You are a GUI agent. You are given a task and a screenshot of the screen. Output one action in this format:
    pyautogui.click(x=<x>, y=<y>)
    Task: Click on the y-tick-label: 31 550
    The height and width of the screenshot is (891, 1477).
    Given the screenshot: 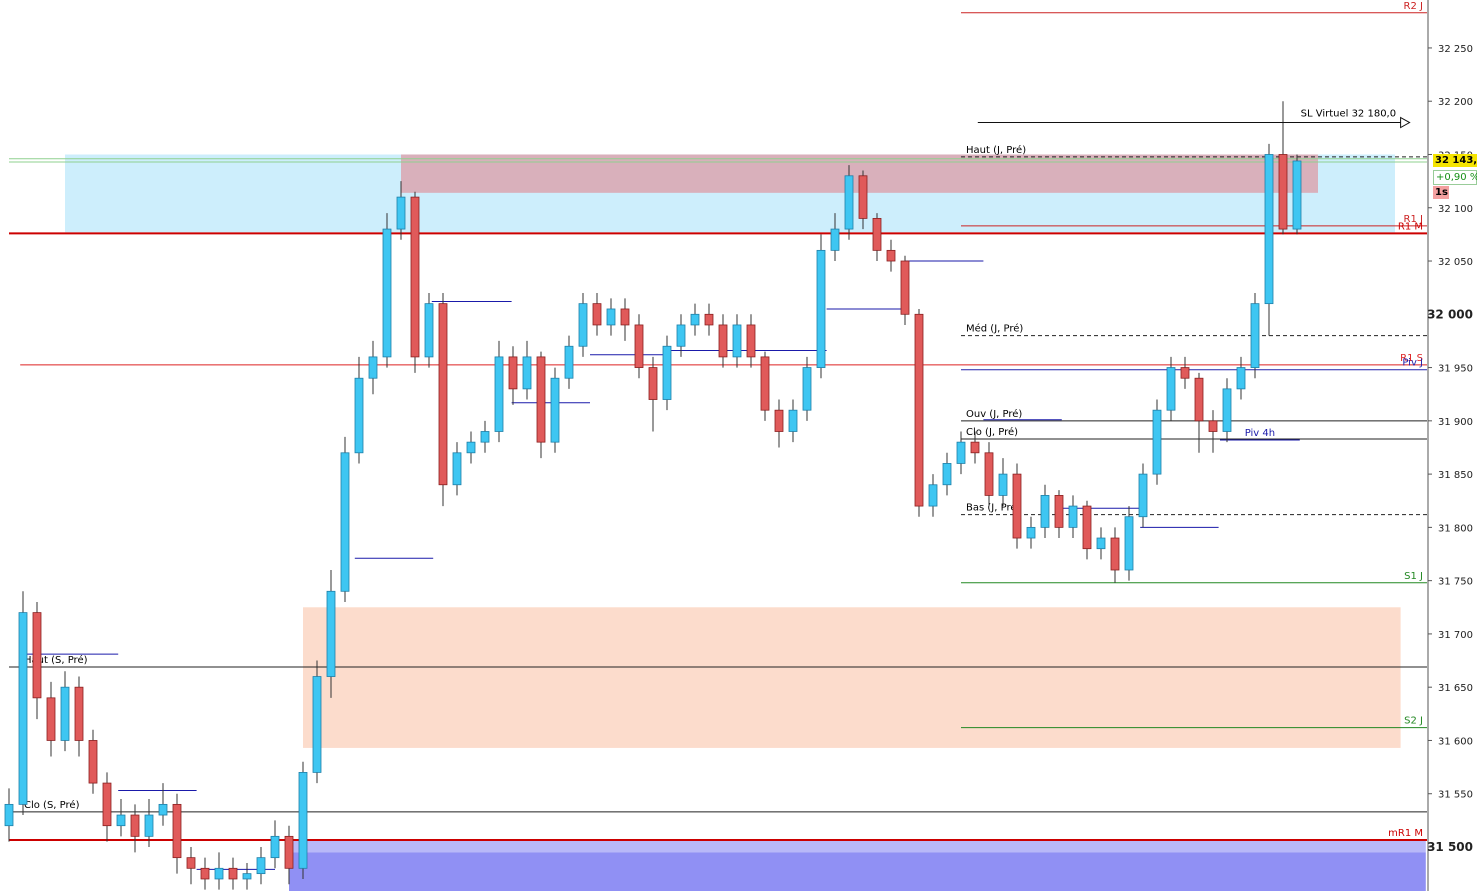 What is the action you would take?
    pyautogui.click(x=1455, y=795)
    